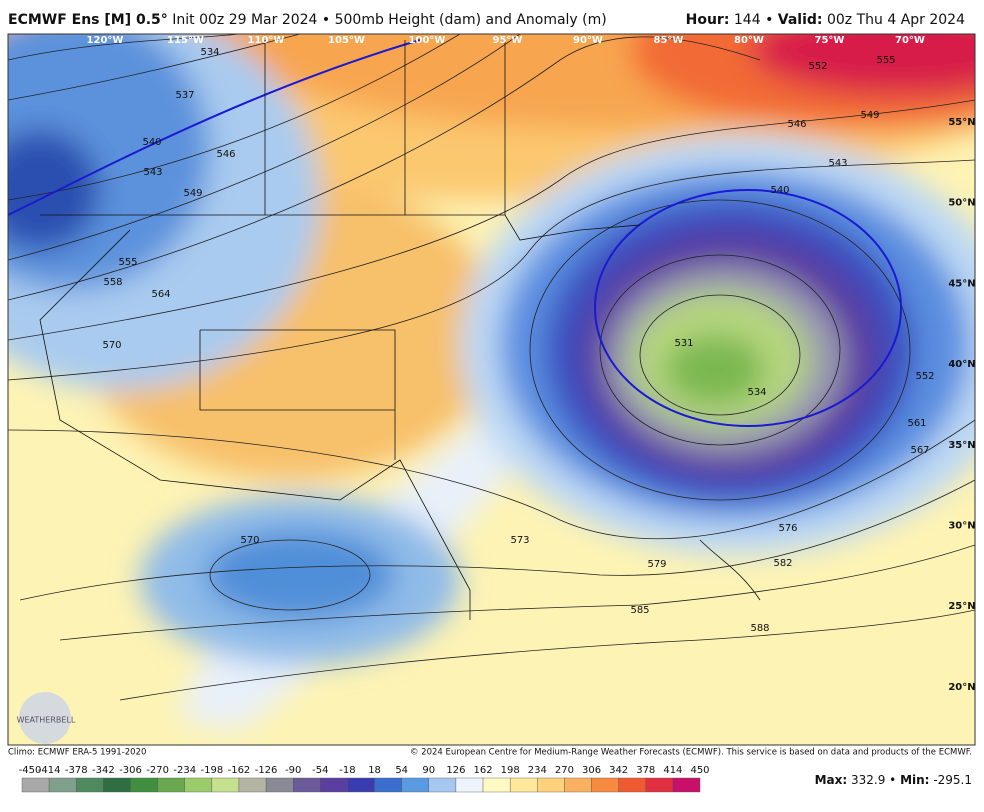  I want to click on colorbar-tick-label: 162, so click(482, 770).